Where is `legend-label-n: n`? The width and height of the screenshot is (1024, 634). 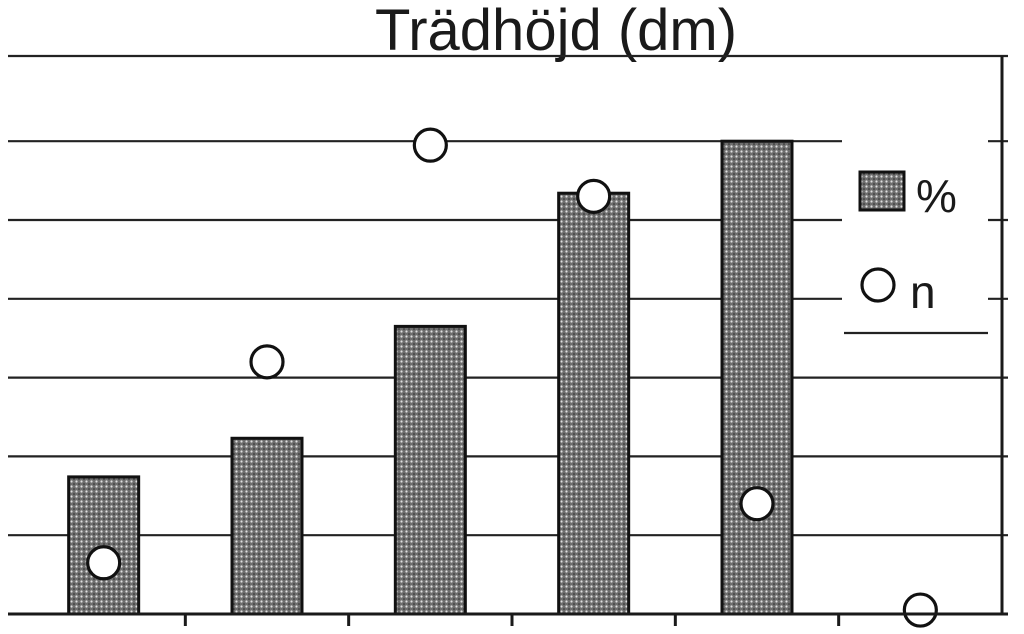 legend-label-n: n is located at coordinates (923, 292).